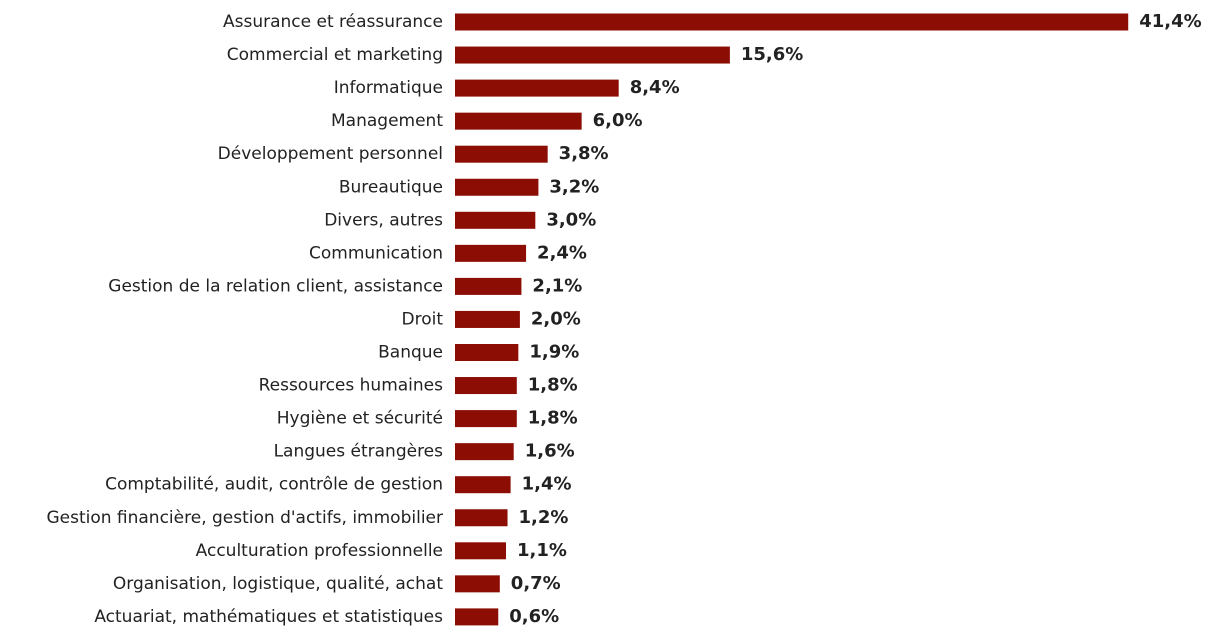  I want to click on category-label: Développement personnel, so click(330, 154).